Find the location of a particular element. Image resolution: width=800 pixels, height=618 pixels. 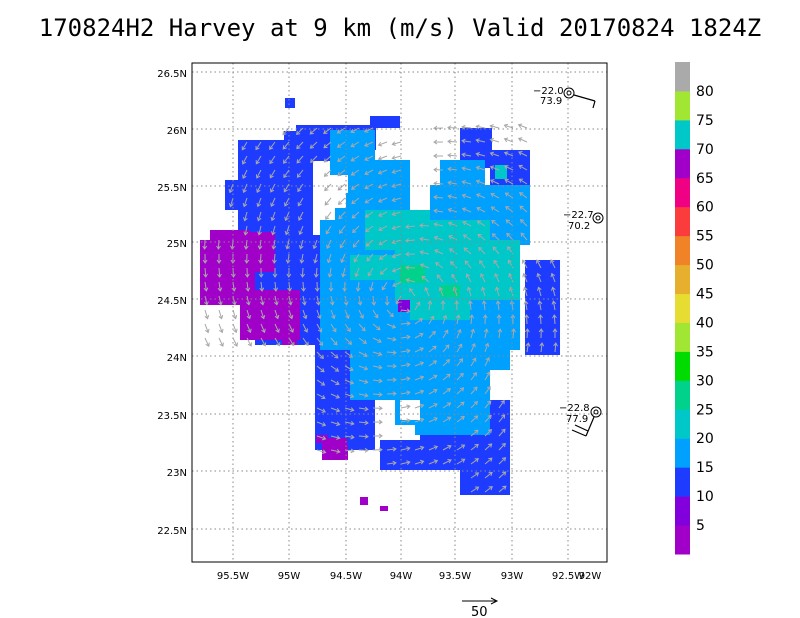

colorbar-label: 65 is located at coordinates (705, 179).